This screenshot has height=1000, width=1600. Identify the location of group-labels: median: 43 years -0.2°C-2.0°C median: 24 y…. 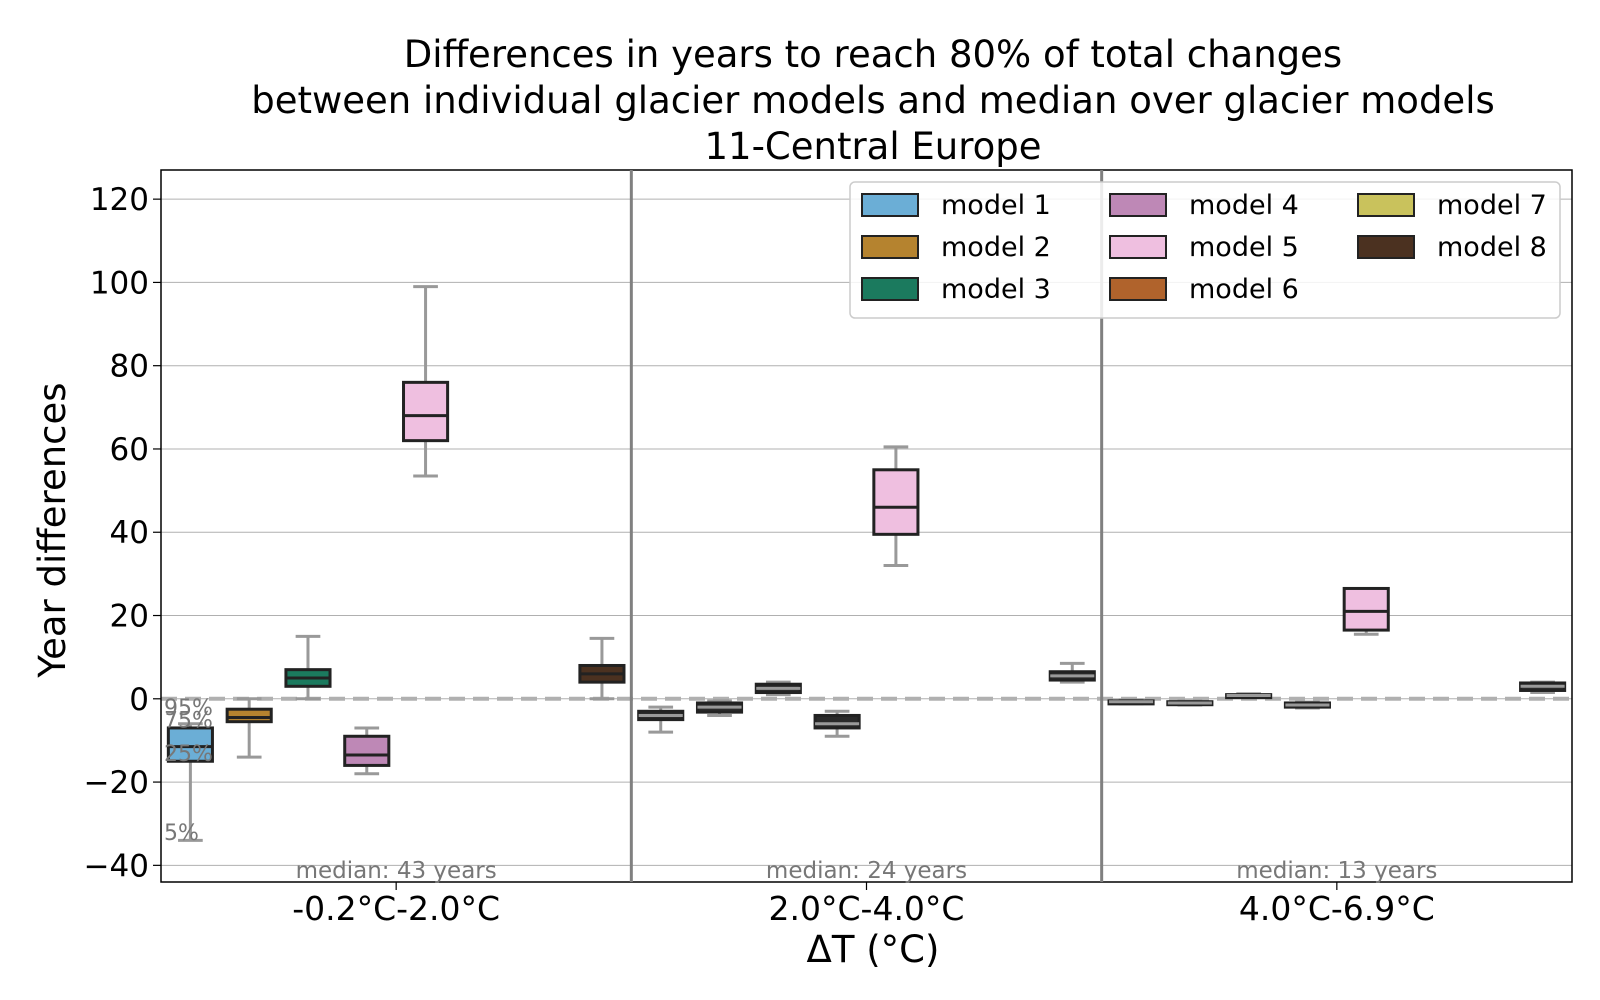
(864, 893).